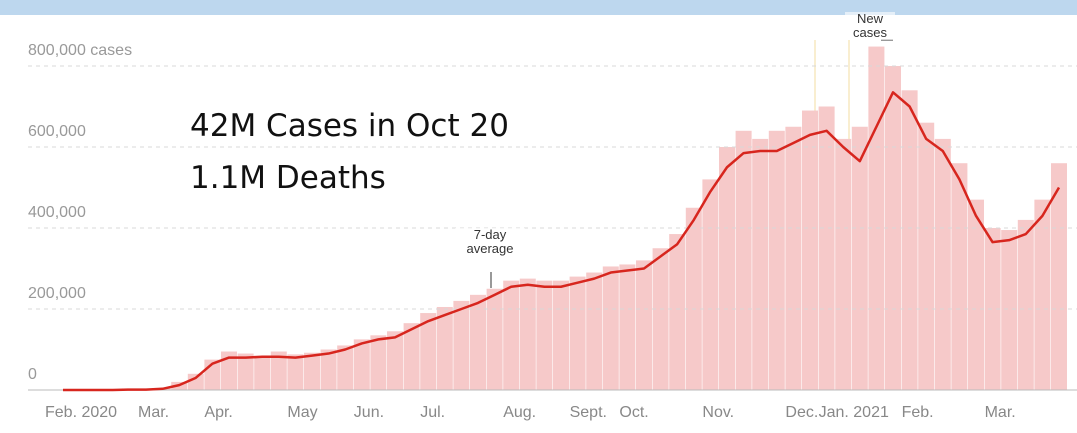 This screenshot has height=433, width=1077. I want to click on x-tick-label: Feb., so click(918, 412).